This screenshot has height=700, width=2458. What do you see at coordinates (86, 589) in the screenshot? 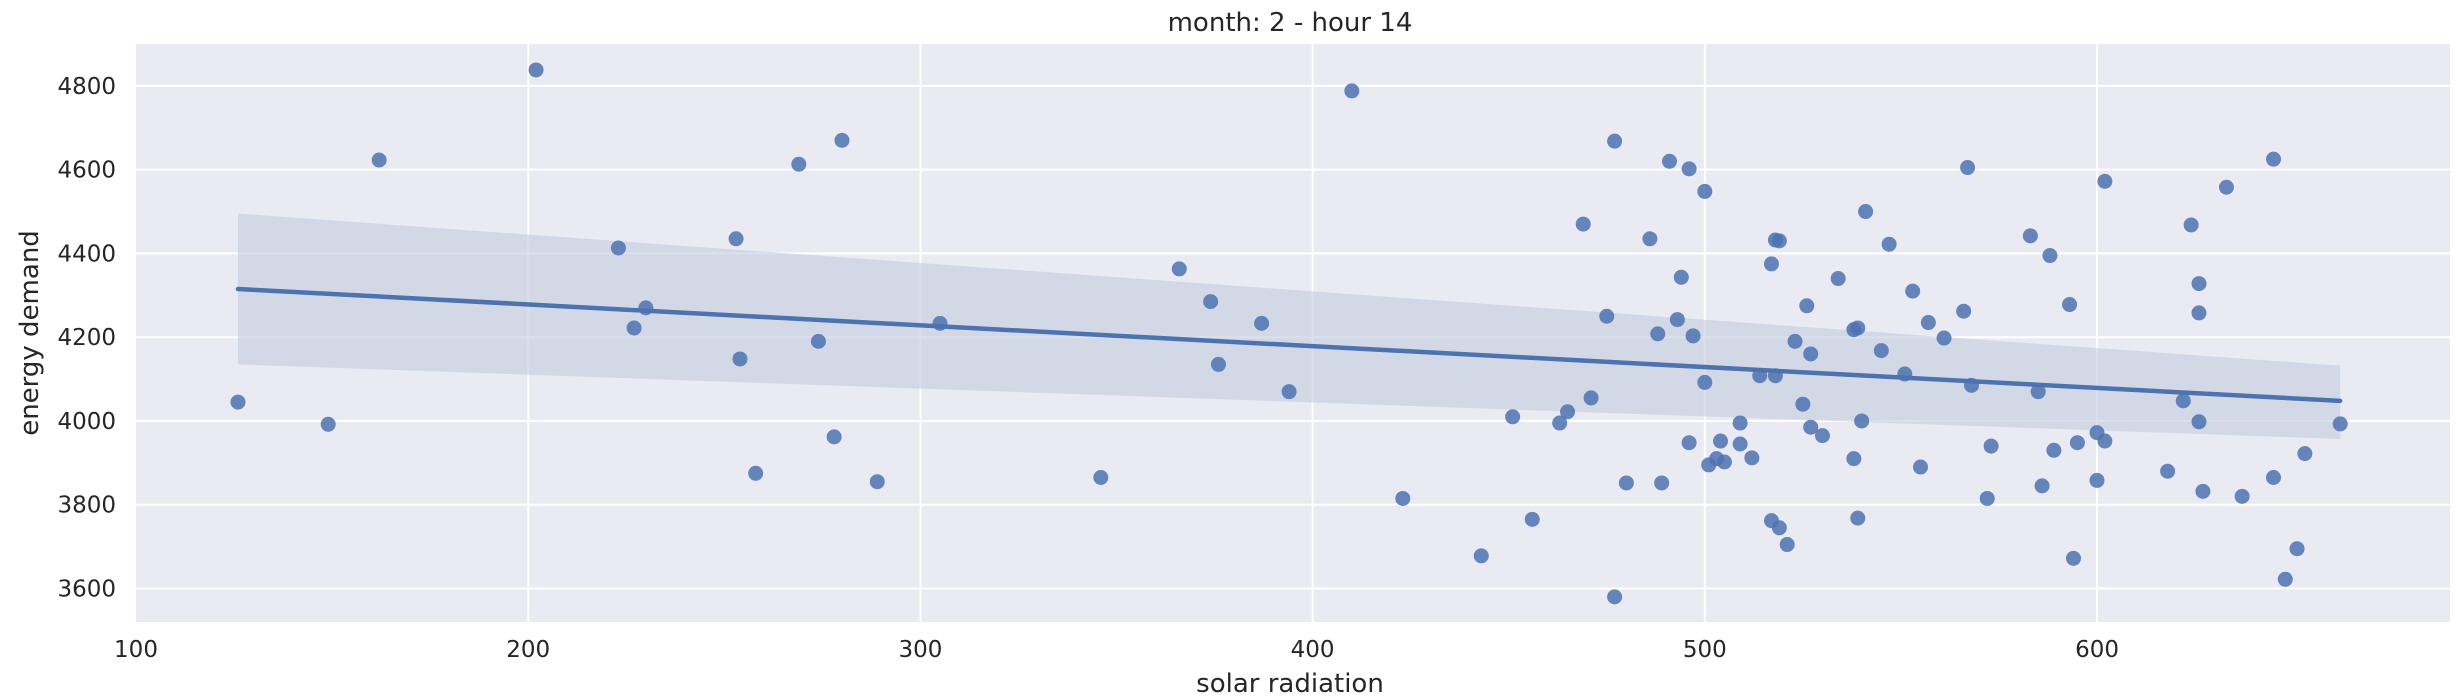
I see `y-tick-label: 3600` at bounding box center [86, 589].